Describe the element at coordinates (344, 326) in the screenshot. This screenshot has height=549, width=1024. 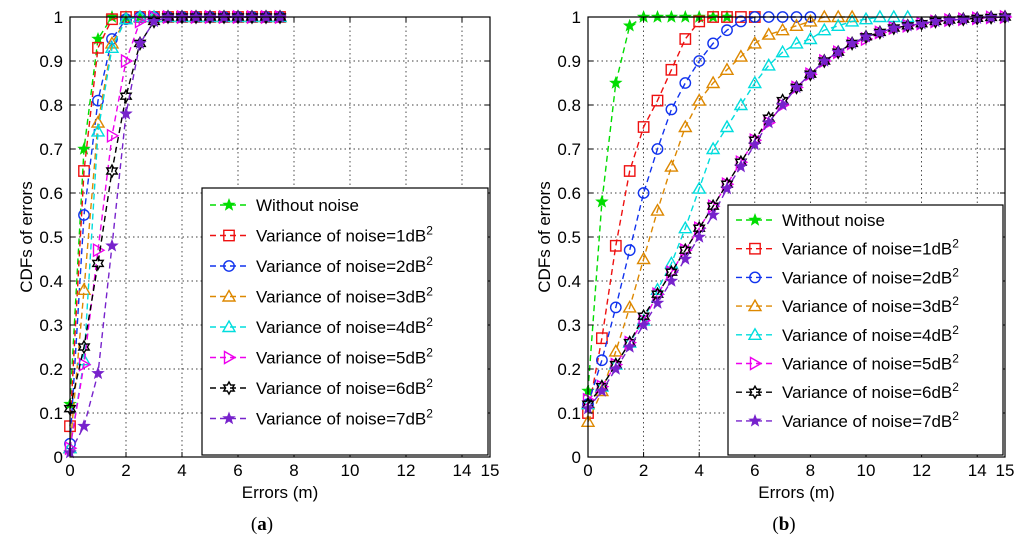
I see `legend-label: Variance of noise=4dB2` at that location.